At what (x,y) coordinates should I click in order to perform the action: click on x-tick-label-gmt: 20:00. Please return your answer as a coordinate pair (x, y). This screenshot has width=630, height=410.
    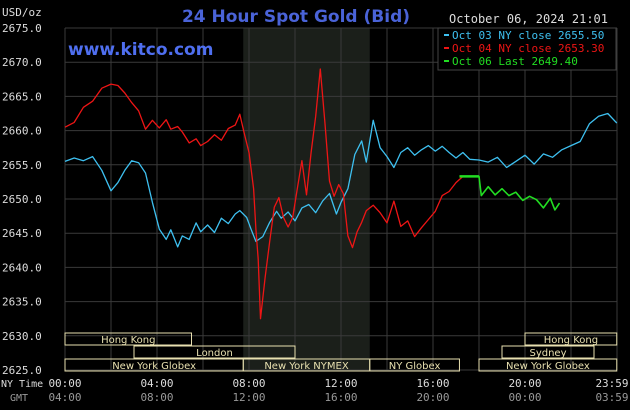
    Looking at the image, I should click on (432, 397).